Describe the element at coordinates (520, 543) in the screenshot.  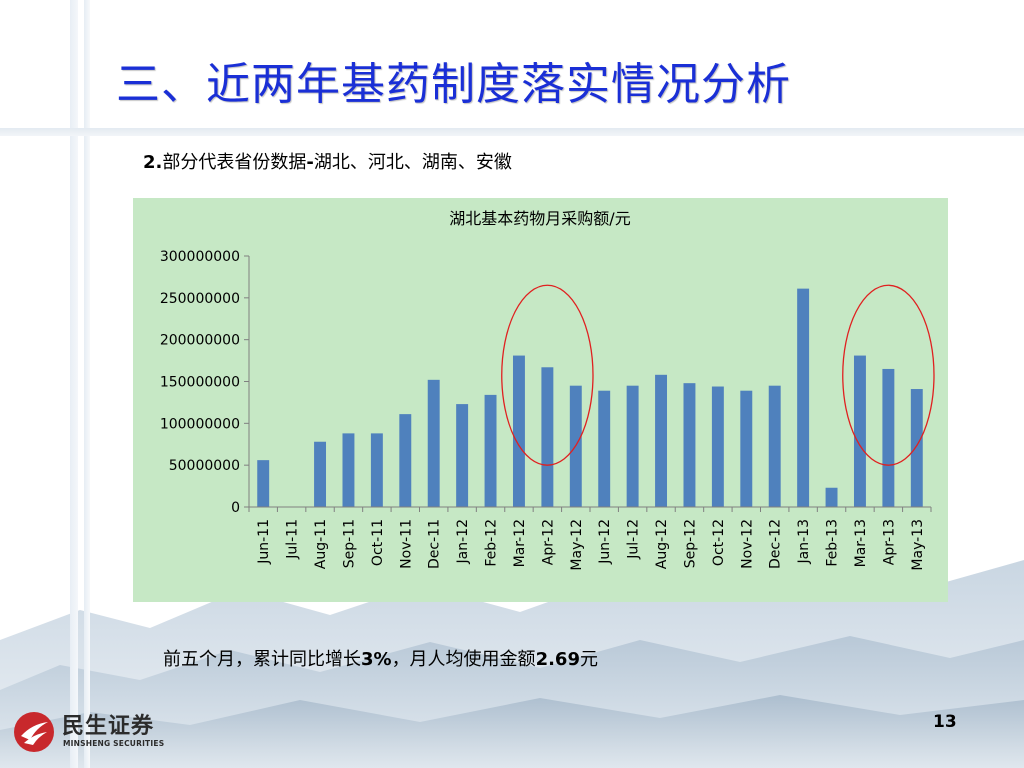
I see `x-tick-label: Mar-12` at that location.